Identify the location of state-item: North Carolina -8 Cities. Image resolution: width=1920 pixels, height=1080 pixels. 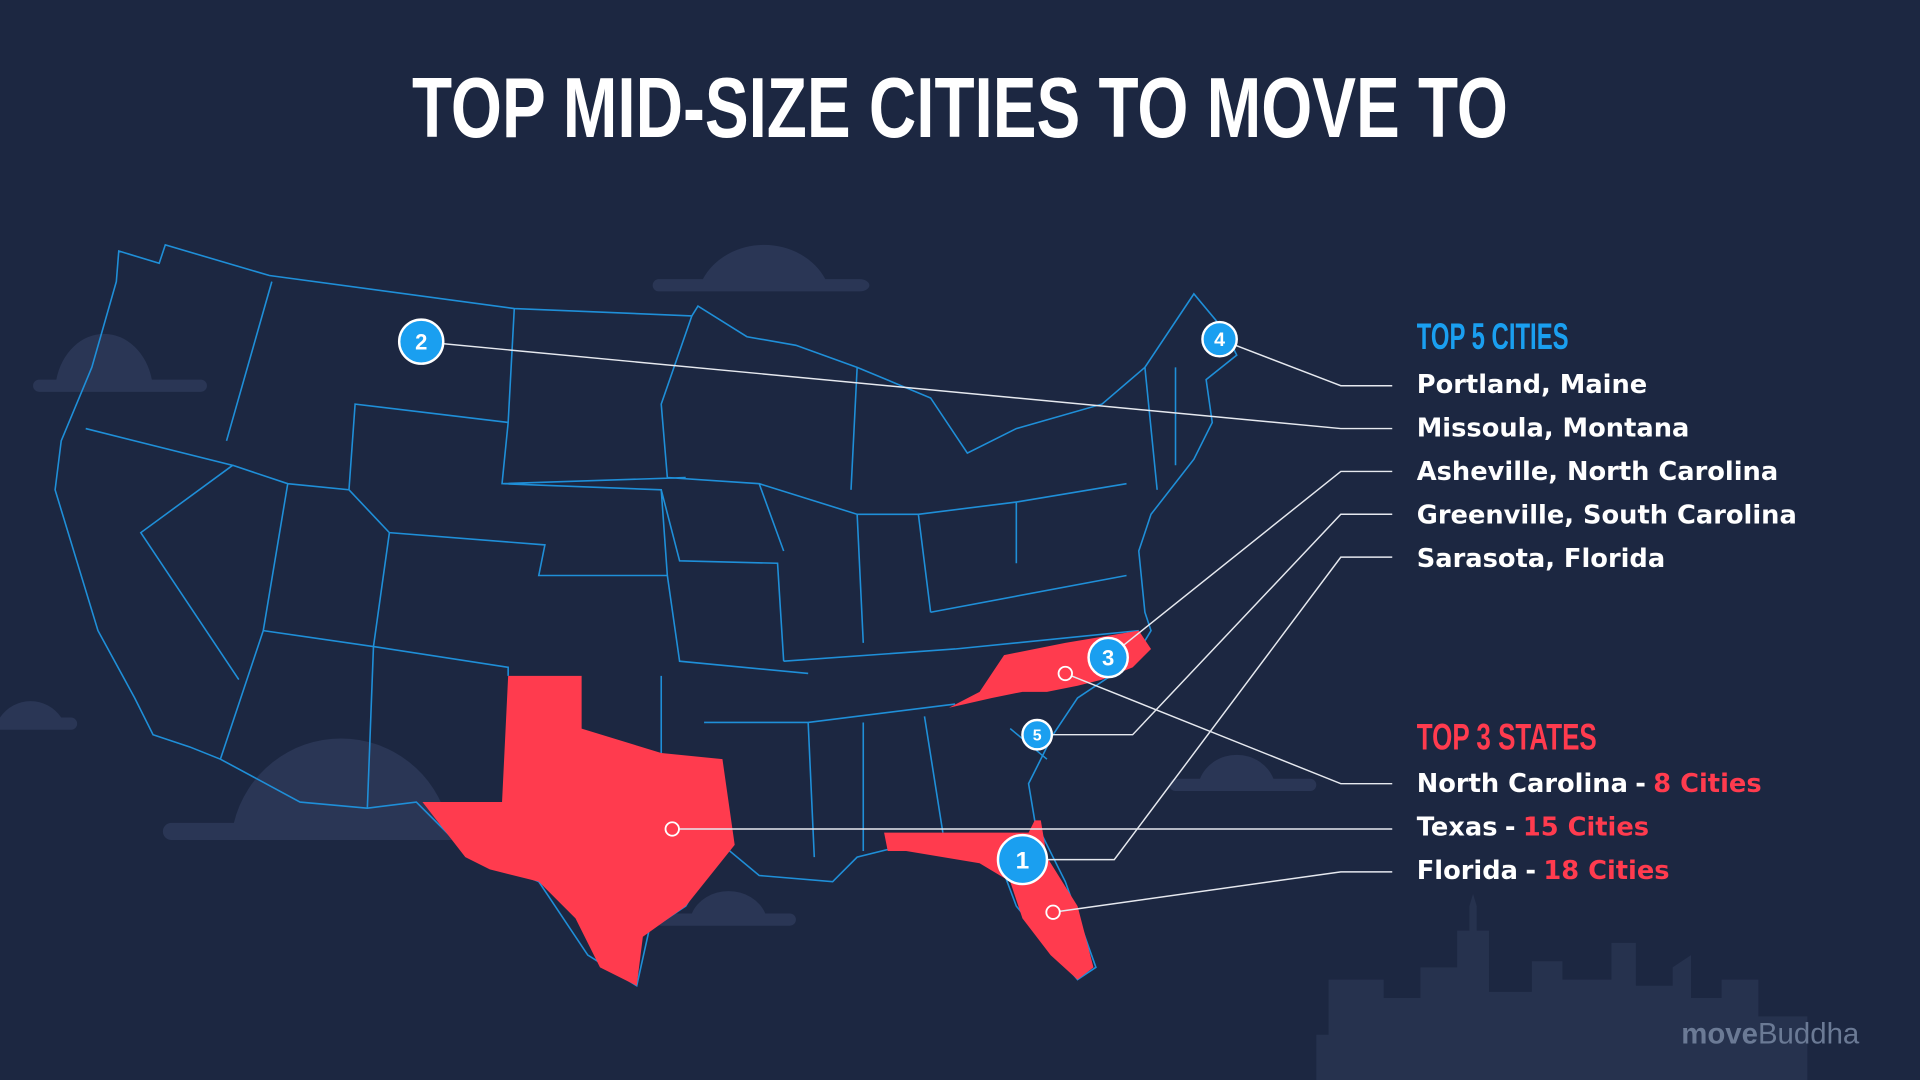
(1589, 784).